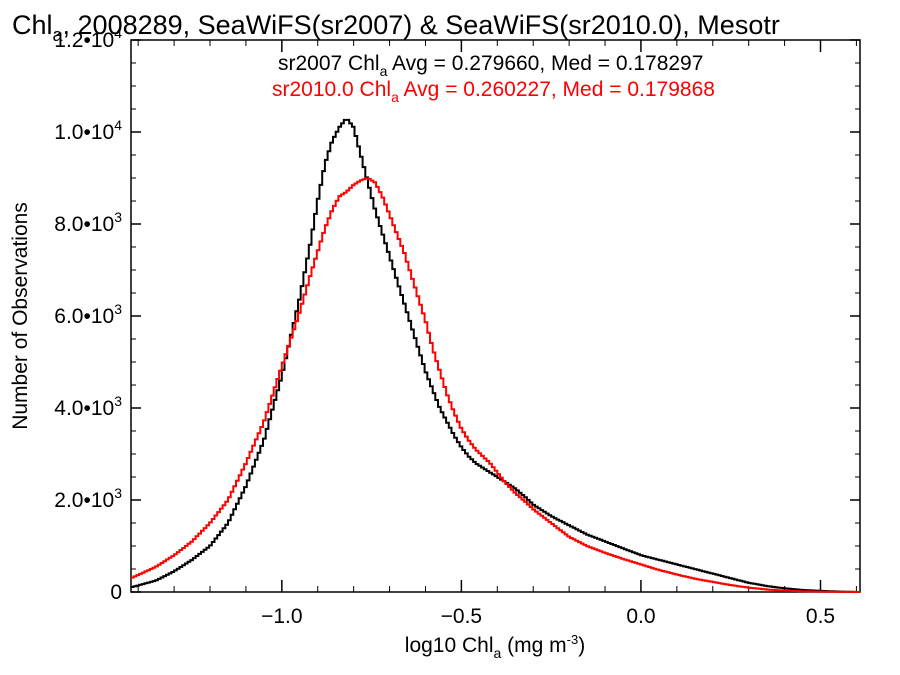  I want to click on y-tick-label: 2.0•103, so click(88, 498).